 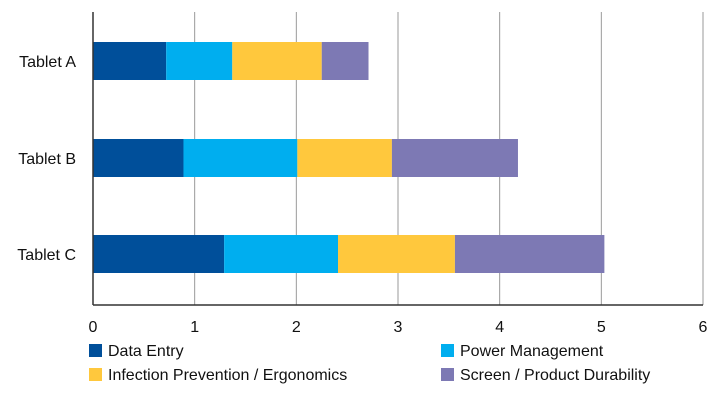 What do you see at coordinates (398, 327) in the screenshot?
I see `x-tick-label: 3` at bounding box center [398, 327].